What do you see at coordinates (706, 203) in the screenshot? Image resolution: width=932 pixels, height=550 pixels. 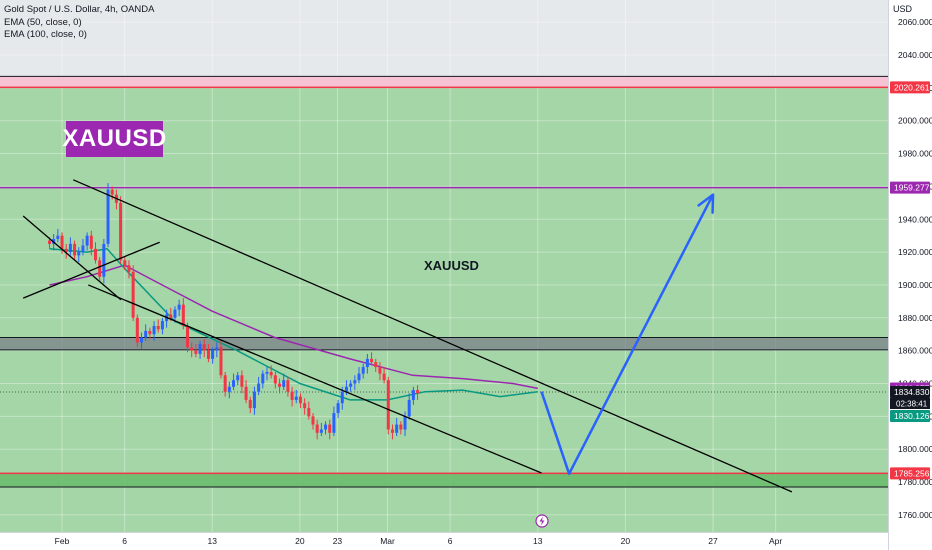 I see `projection-arrowhead` at bounding box center [706, 203].